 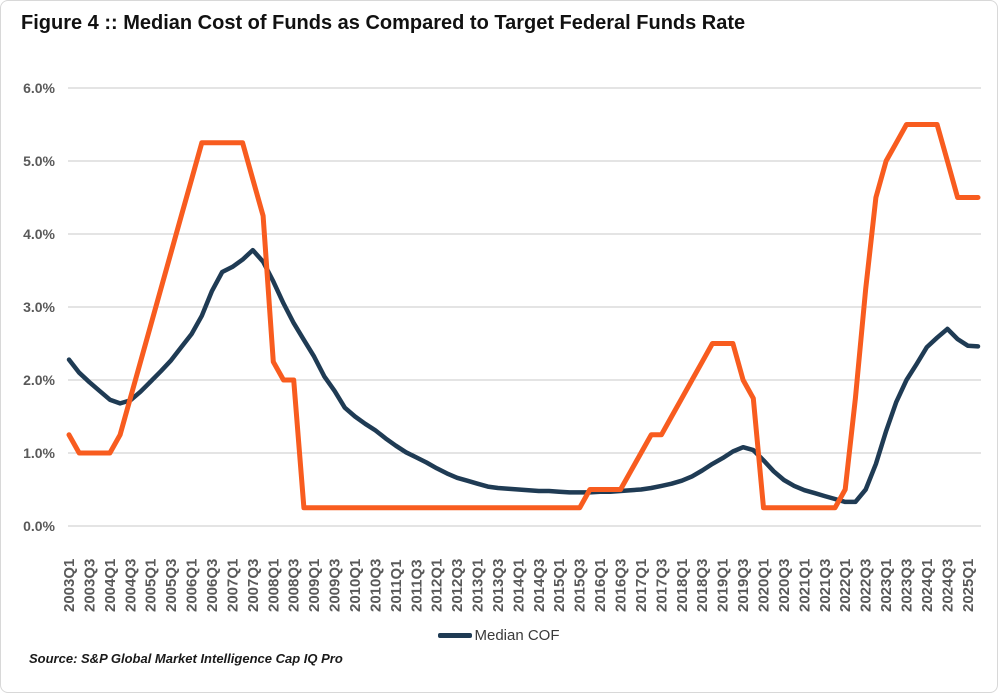 What do you see at coordinates (600, 585) in the screenshot?
I see `x-tick-label: 2016Q1` at bounding box center [600, 585].